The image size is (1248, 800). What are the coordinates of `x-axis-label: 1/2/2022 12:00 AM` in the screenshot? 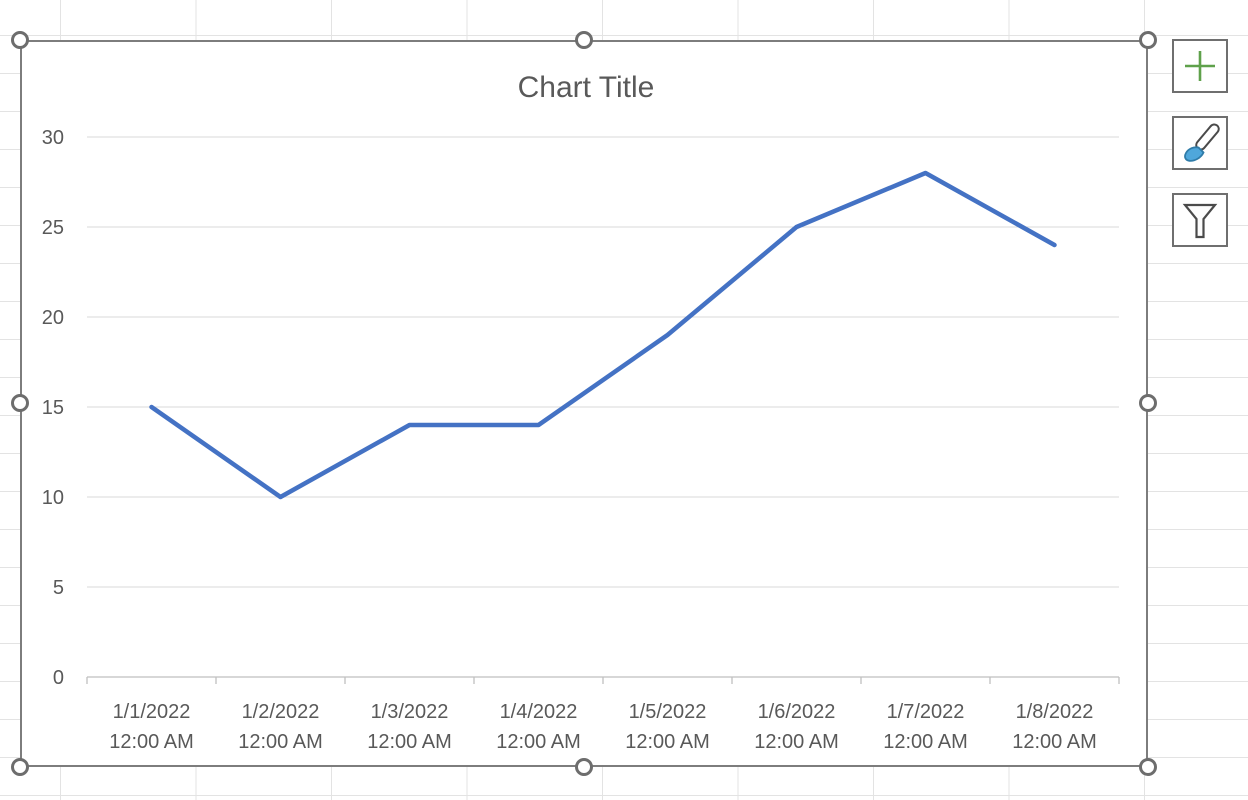 It's located at (280, 727).